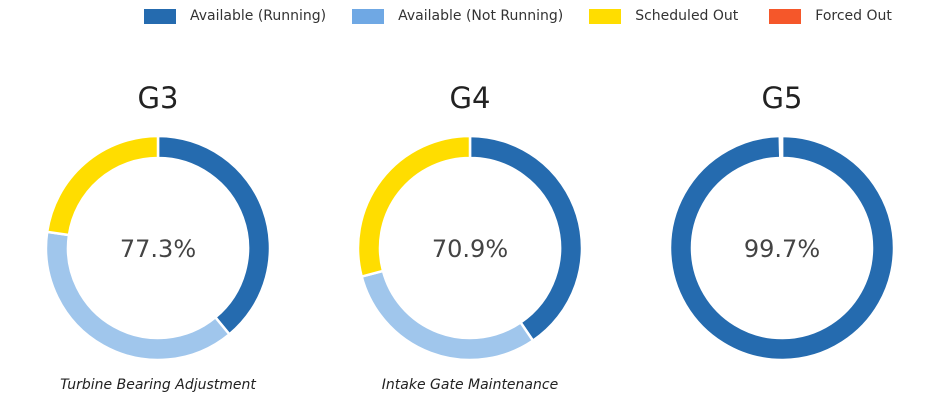 This screenshot has width=940, height=407. I want to click on donut-slice-available-running, so click(782, 248).